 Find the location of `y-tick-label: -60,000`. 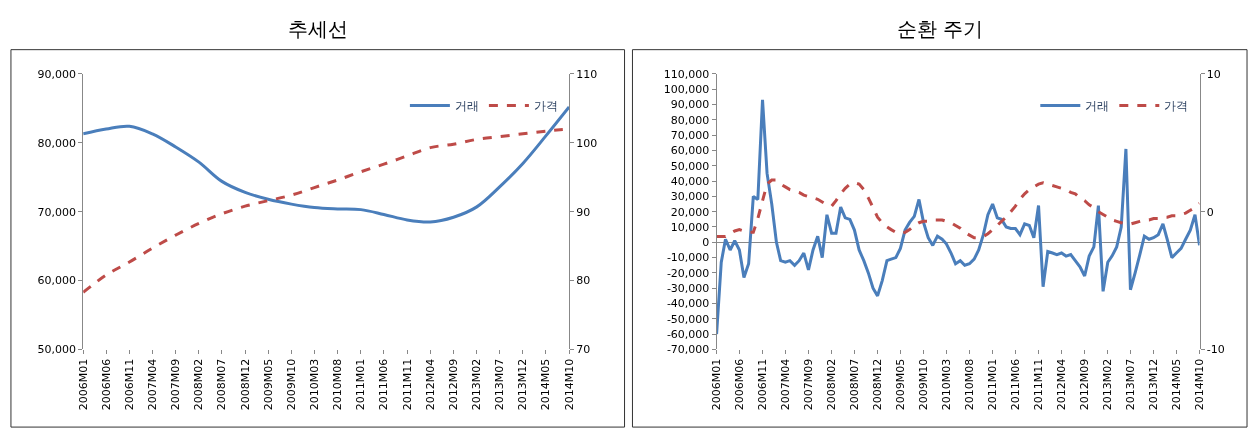

y-tick-label: -60,000 is located at coordinates (688, 335).